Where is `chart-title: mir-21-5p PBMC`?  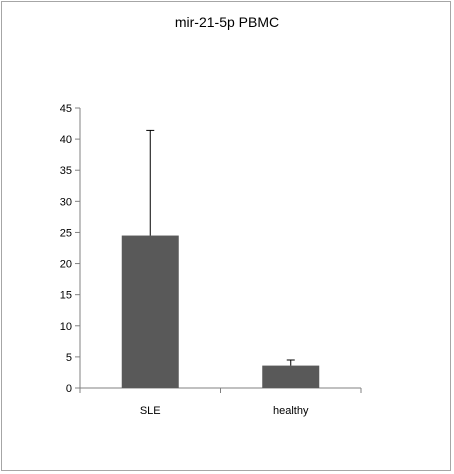
chart-title: mir-21-5p PBMC is located at coordinates (227, 22).